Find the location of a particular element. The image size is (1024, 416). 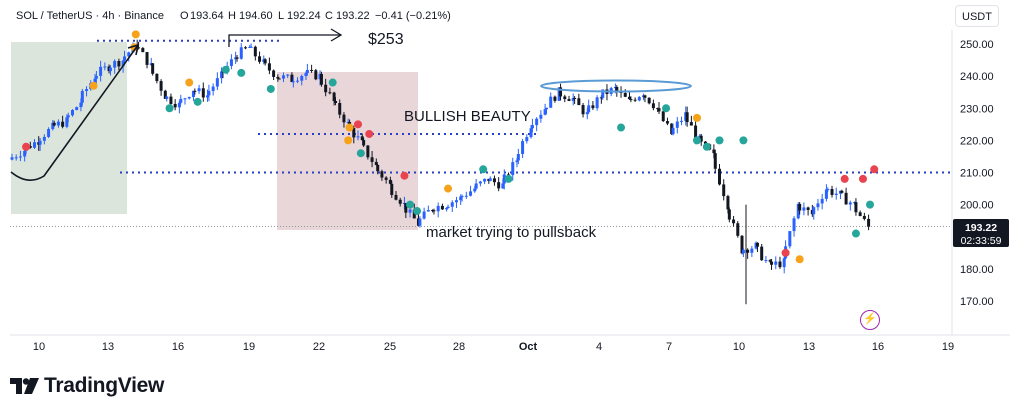

currency-button: USDT is located at coordinates (977, 16).